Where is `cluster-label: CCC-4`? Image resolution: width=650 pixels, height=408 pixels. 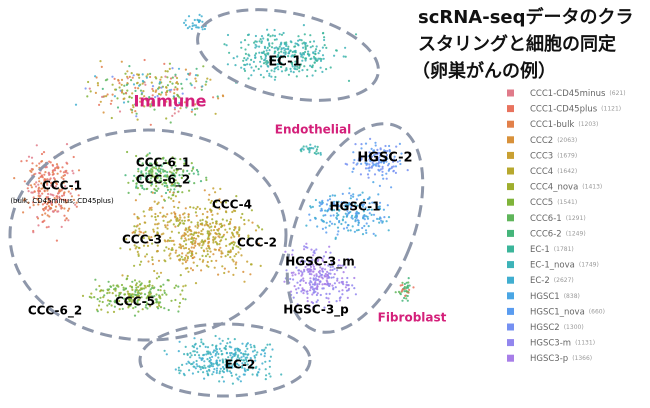 cluster-label: CCC-4 is located at coordinates (232, 205).